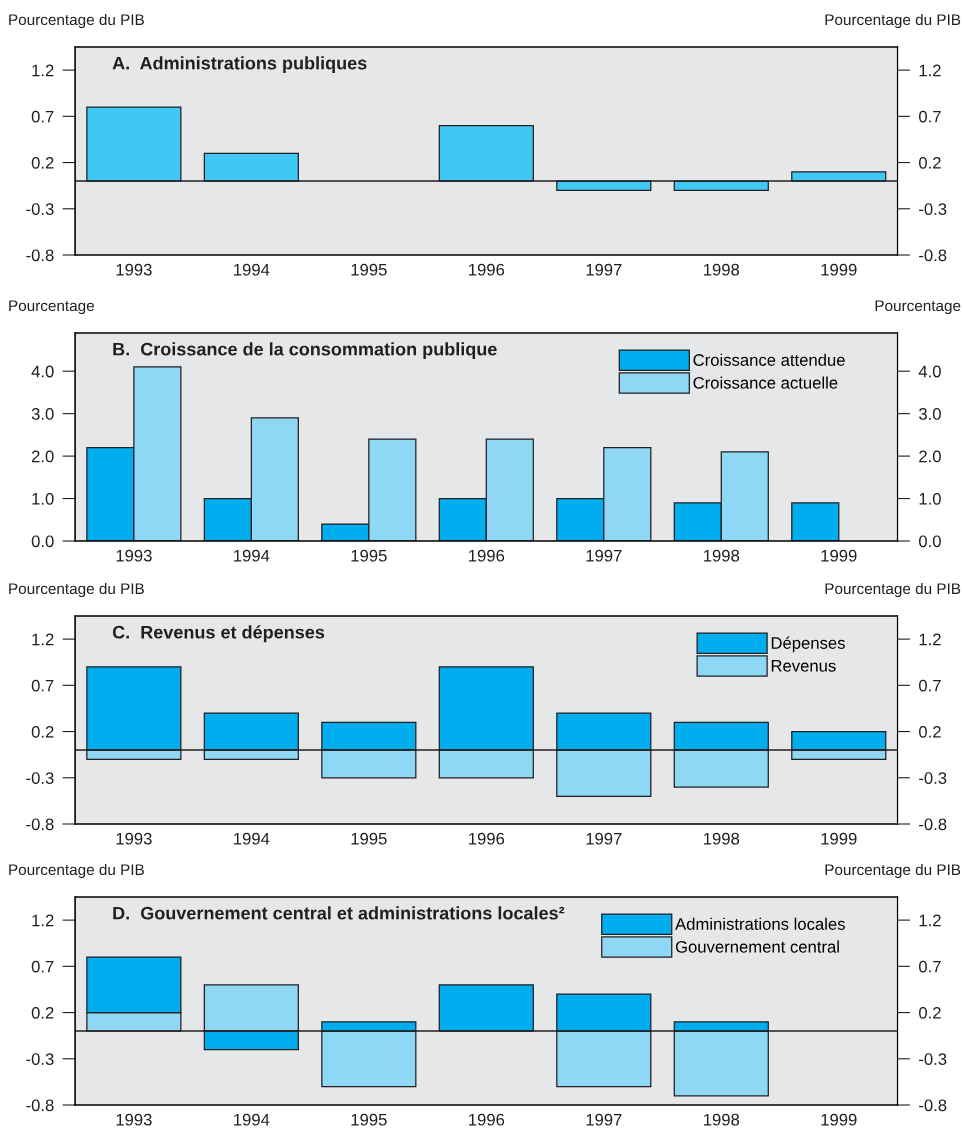 Image resolution: width=963 pixels, height=1132 pixels. What do you see at coordinates (765, 382) in the screenshot?
I see `legend-label: Croissance actuelle` at bounding box center [765, 382].